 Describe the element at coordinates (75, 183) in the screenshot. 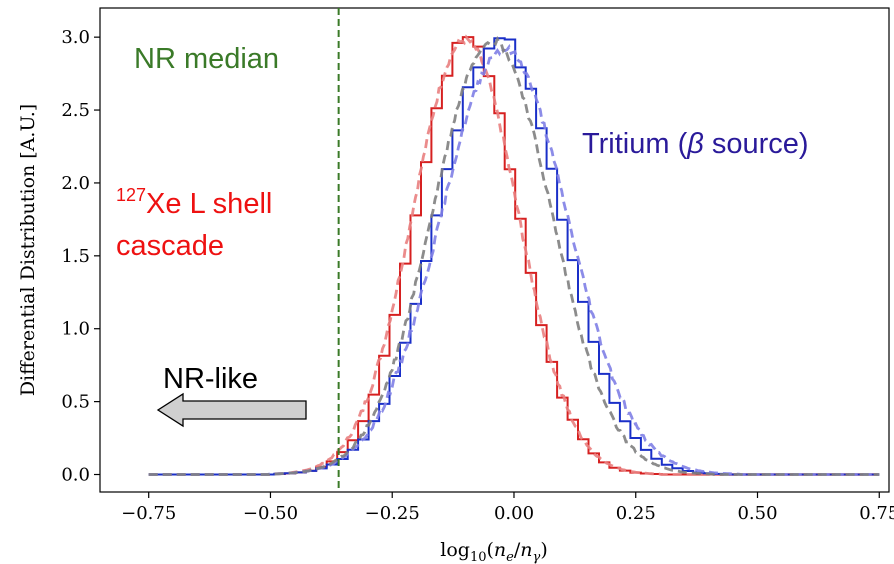

I see `y-tick-label: 2.0` at that location.